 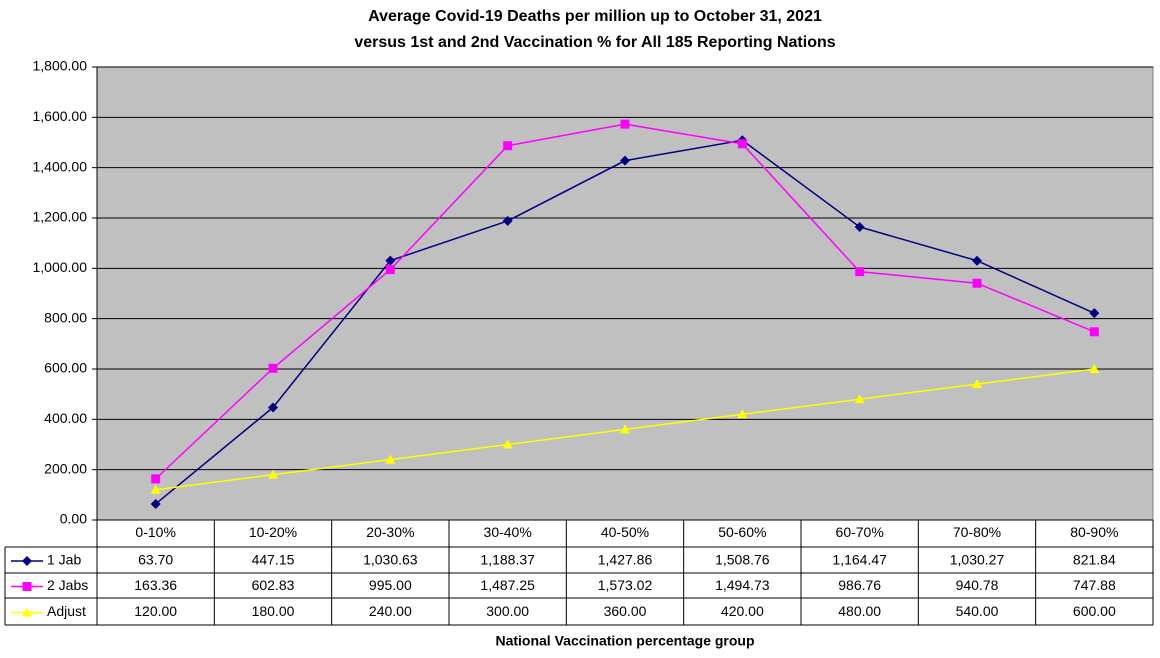 I want to click on y-tick-label: 400.00, so click(x=65, y=418).